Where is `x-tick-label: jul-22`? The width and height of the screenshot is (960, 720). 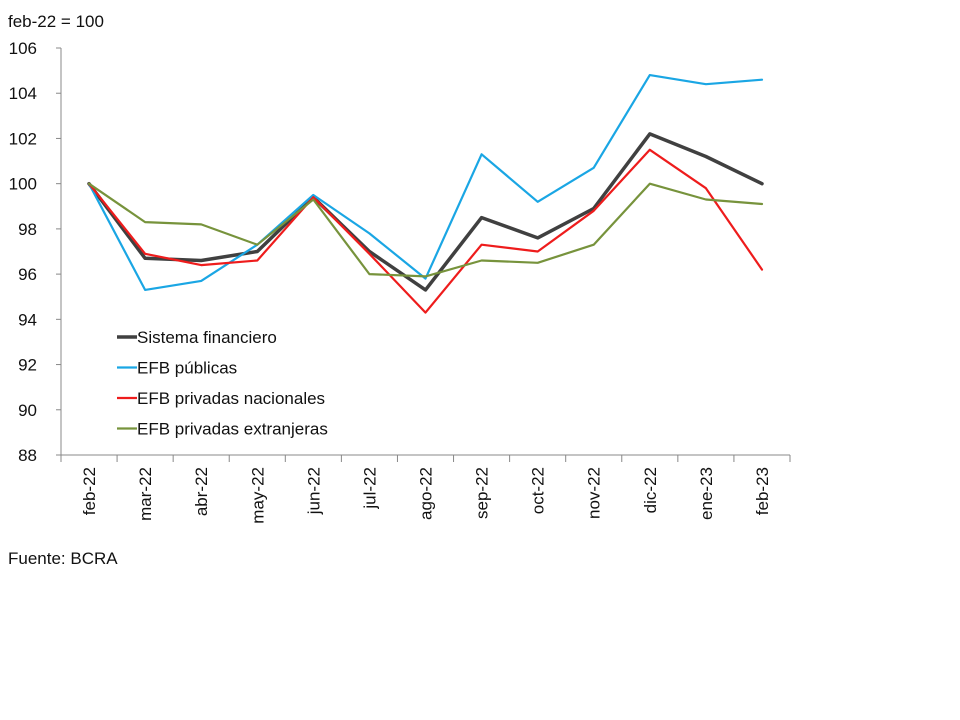
x-tick-label: jul-22 is located at coordinates (369, 488).